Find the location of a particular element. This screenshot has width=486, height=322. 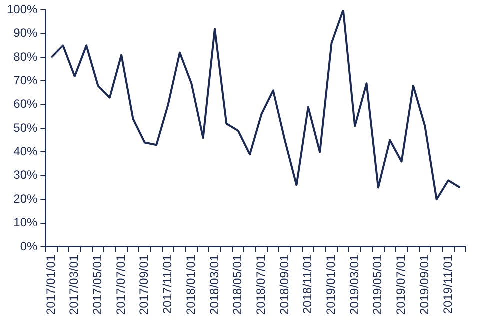

y-tick-label: 0% is located at coordinates (29, 246).